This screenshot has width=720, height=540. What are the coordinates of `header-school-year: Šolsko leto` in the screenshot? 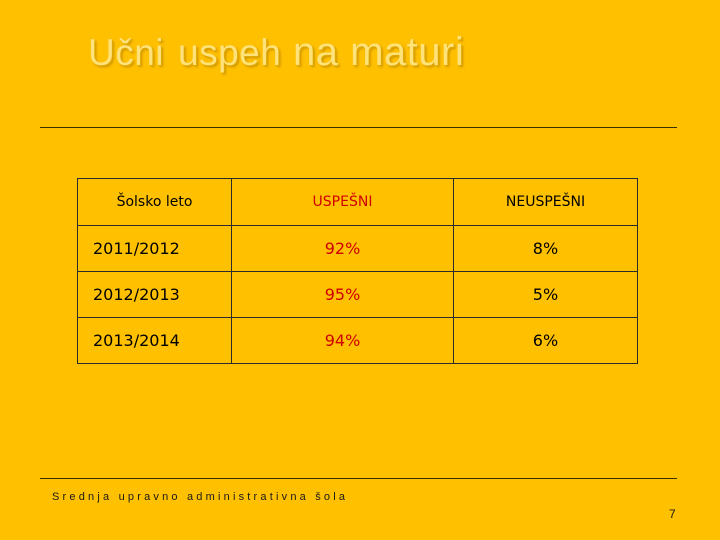 It's located at (154, 202).